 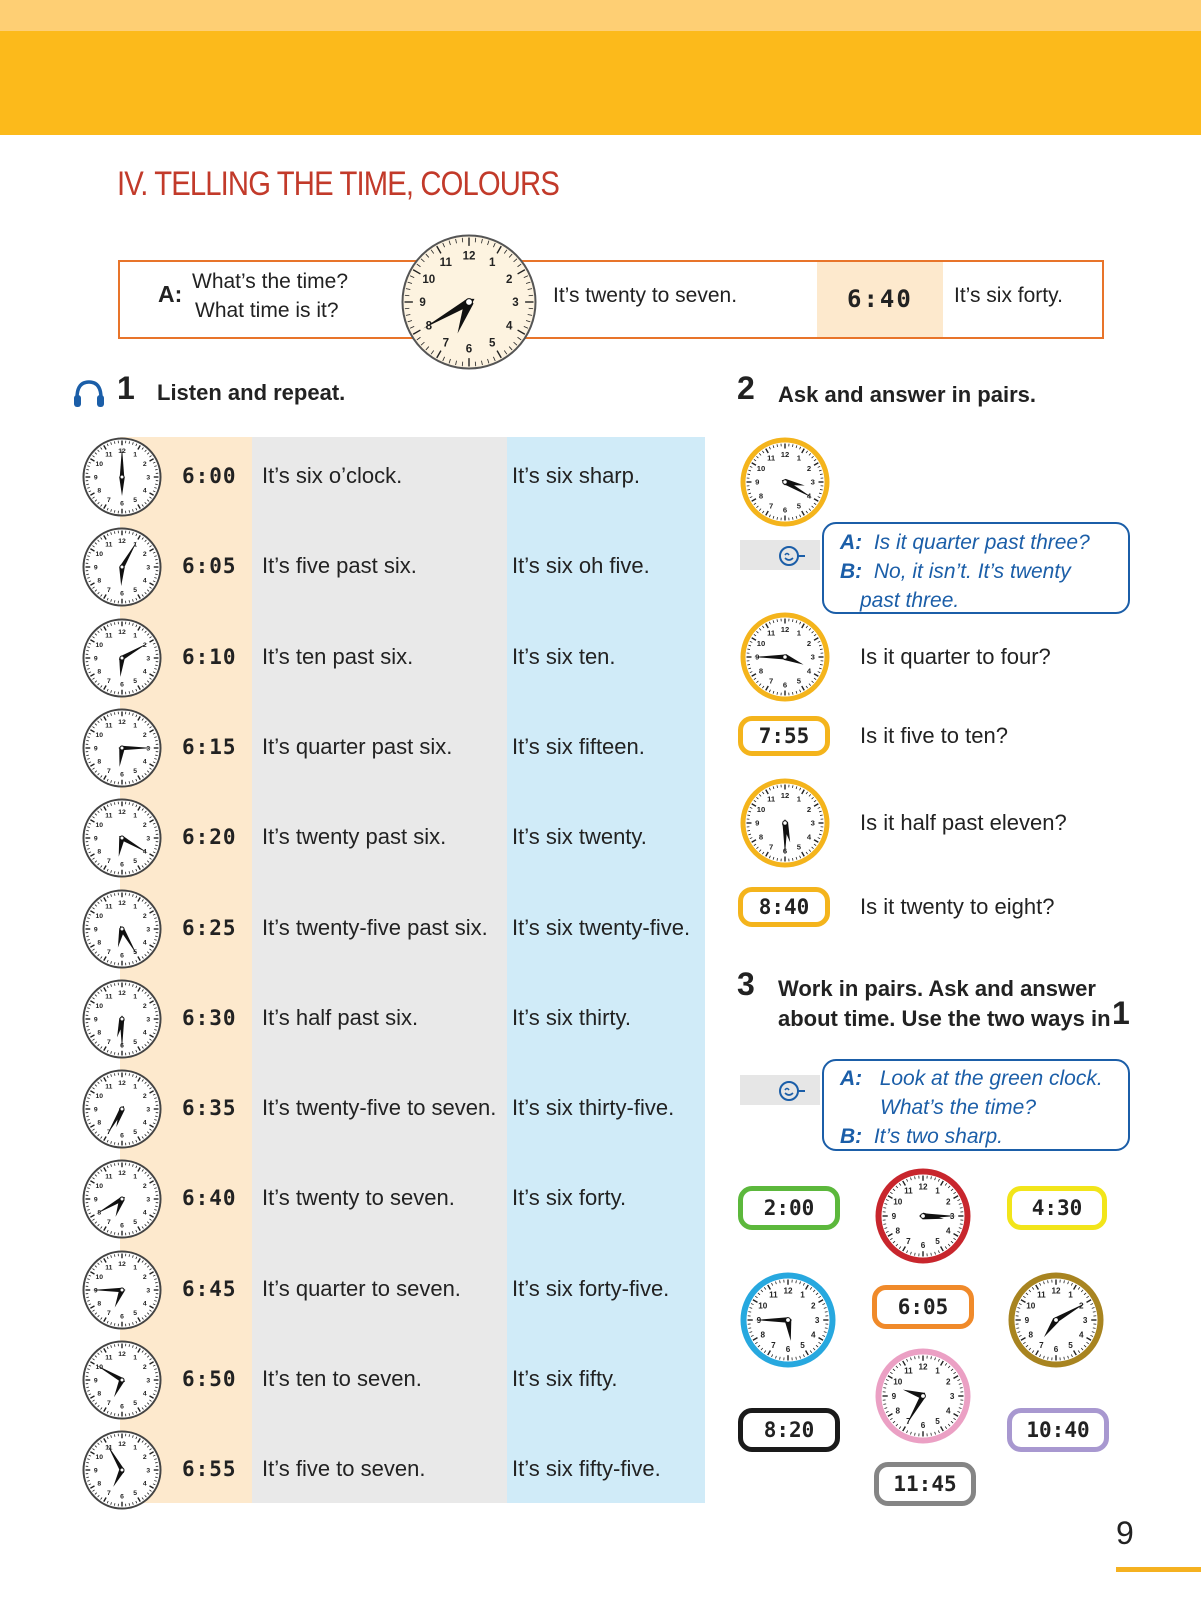 What do you see at coordinates (251, 392) in the screenshot?
I see `ex1-title: Listen and repeat.` at bounding box center [251, 392].